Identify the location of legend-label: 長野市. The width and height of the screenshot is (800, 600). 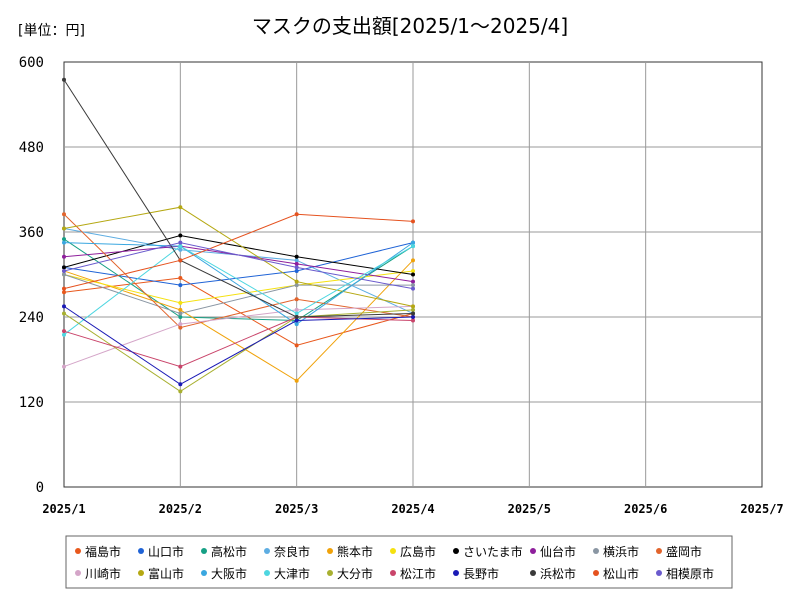
(481, 573).